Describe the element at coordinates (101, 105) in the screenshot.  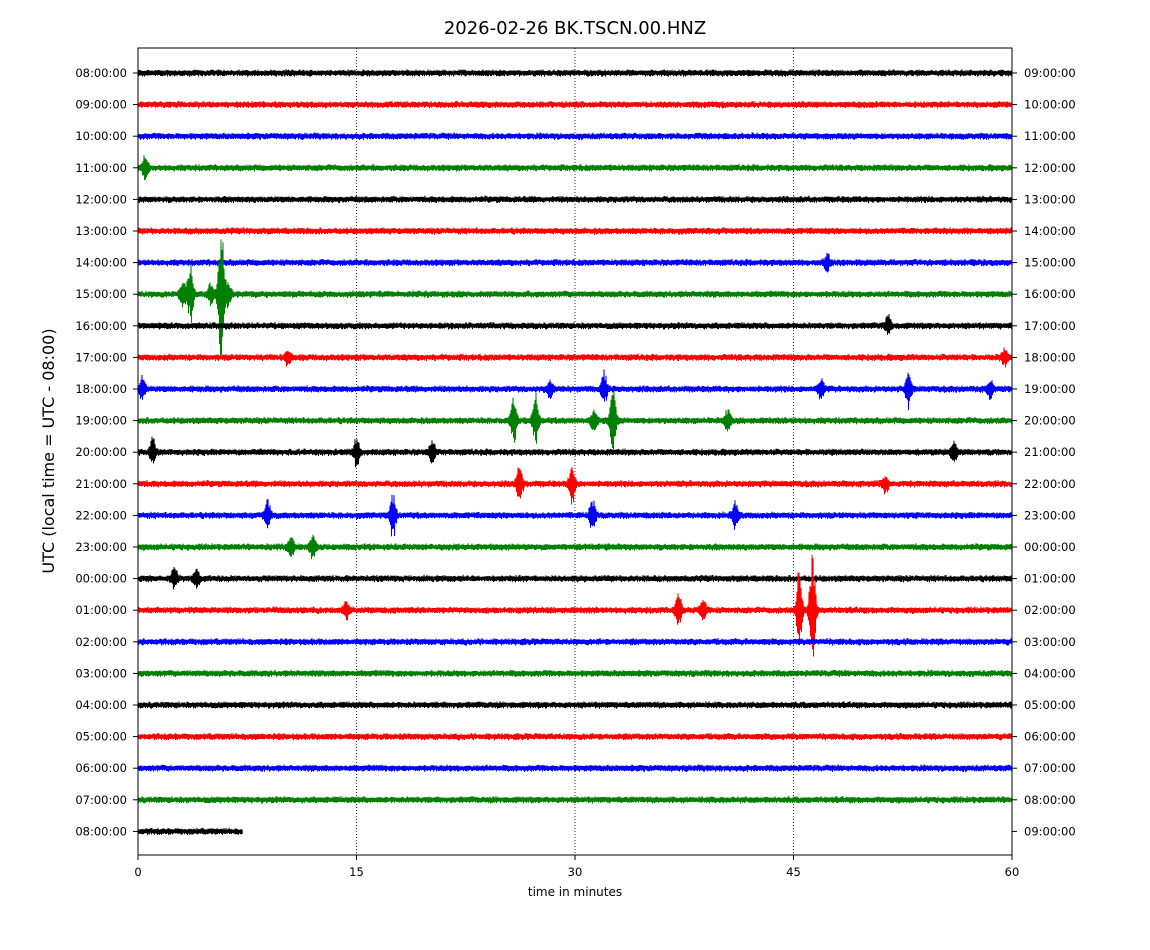
I see `y-tick-label-utc-1: 09:00:00` at that location.